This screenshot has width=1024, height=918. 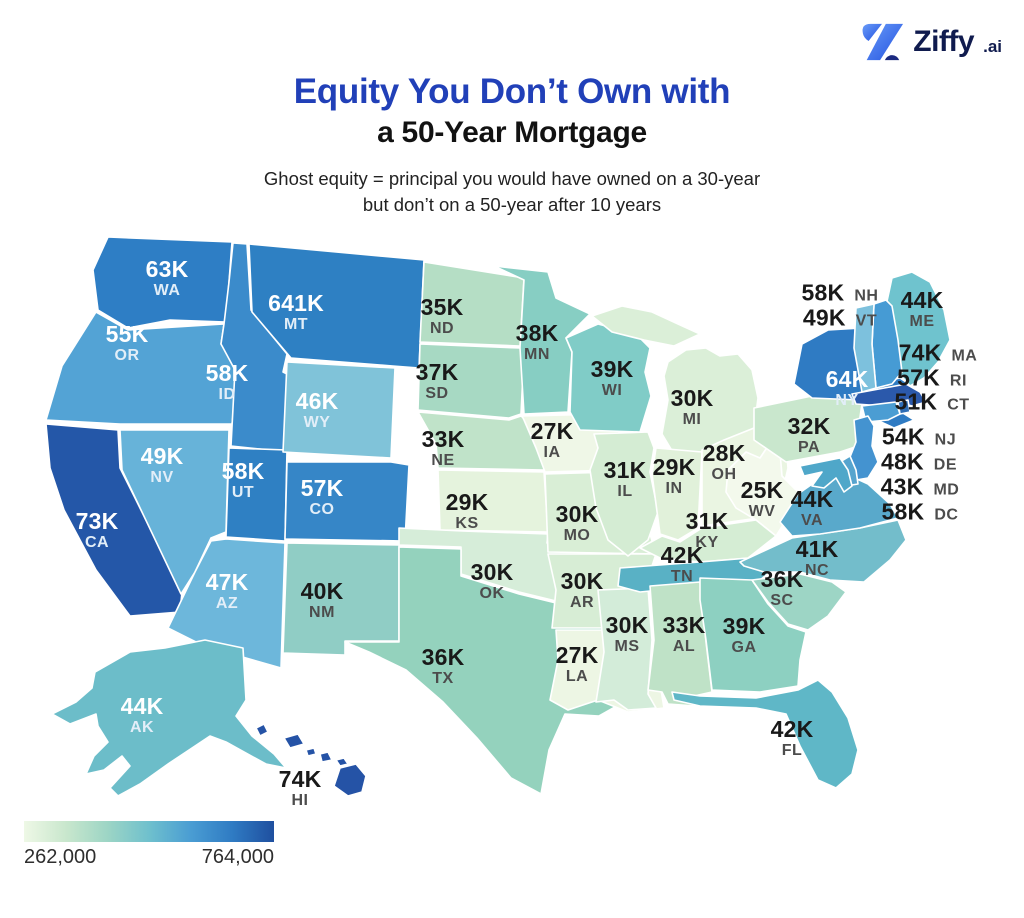 I want to click on state-shape-or, so click(x=142, y=368).